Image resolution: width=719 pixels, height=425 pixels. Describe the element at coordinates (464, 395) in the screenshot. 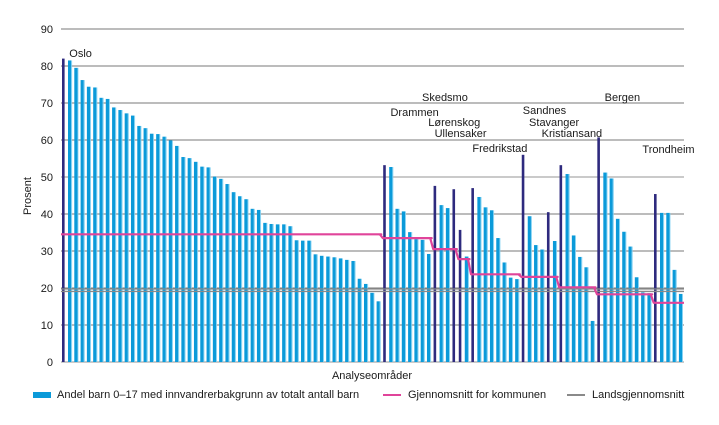

I see `legend-item-municipal: Gjennomsnitt for kommunen` at that location.